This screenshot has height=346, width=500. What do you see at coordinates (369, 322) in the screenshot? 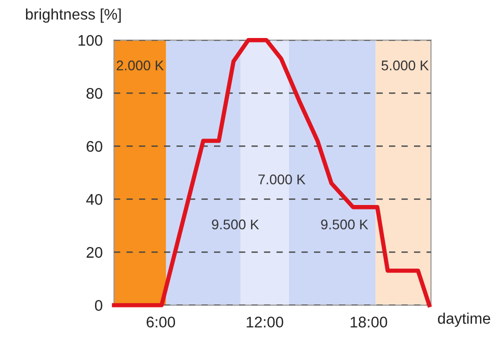
I see `x-tick-label: 18:00` at bounding box center [369, 322].